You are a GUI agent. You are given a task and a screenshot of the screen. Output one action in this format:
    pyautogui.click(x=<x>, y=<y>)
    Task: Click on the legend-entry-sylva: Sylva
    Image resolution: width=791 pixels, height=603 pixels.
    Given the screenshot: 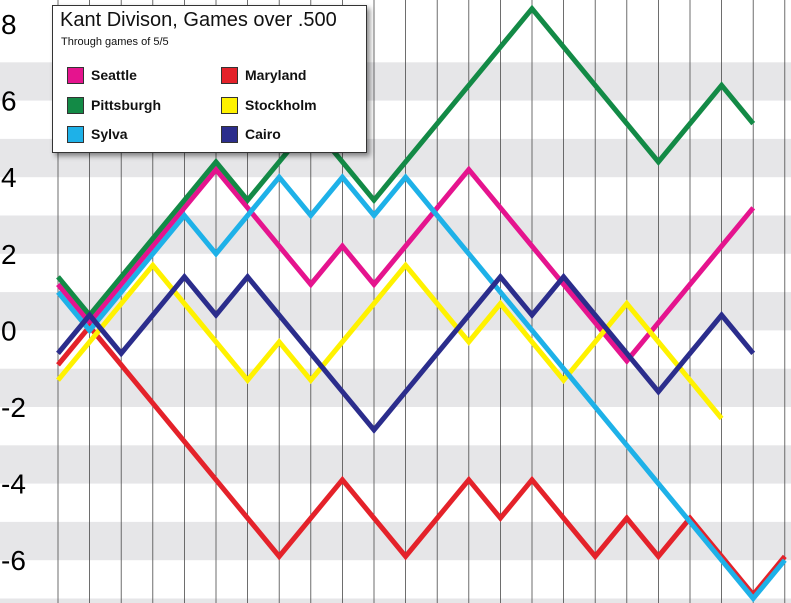 What is the action you would take?
    pyautogui.click(x=97, y=134)
    